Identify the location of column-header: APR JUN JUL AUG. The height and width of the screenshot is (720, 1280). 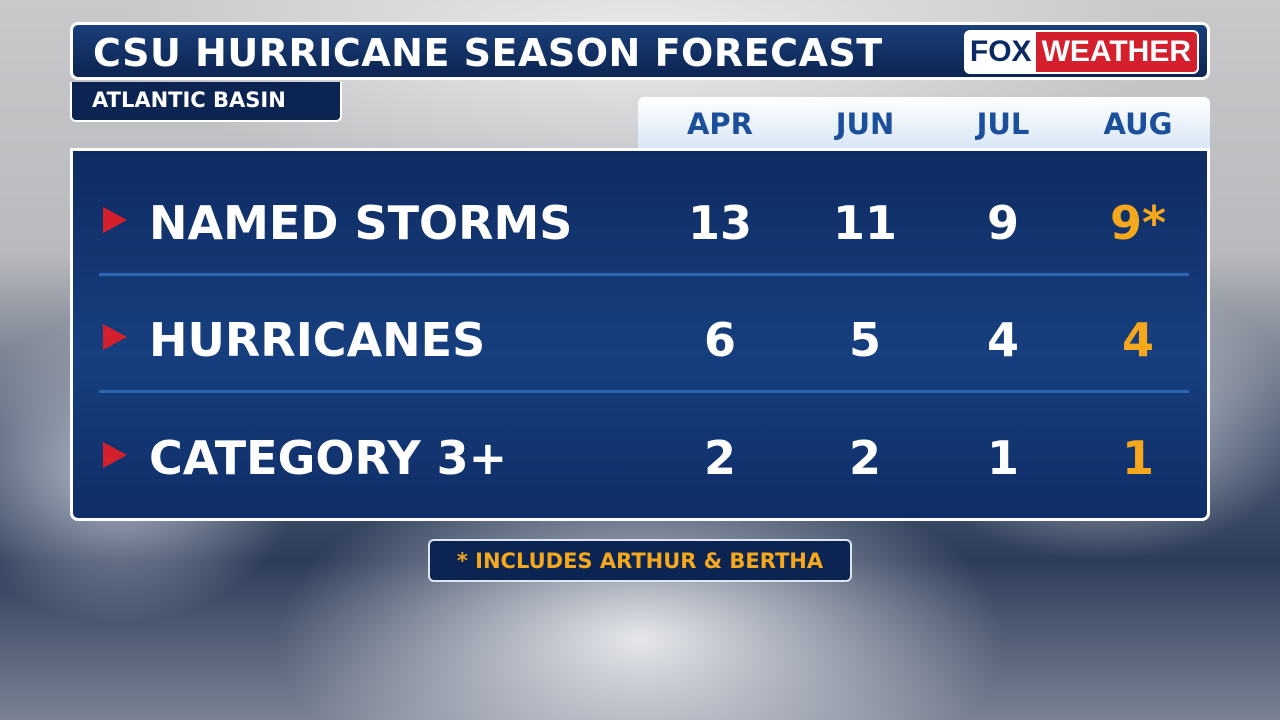
(924, 123).